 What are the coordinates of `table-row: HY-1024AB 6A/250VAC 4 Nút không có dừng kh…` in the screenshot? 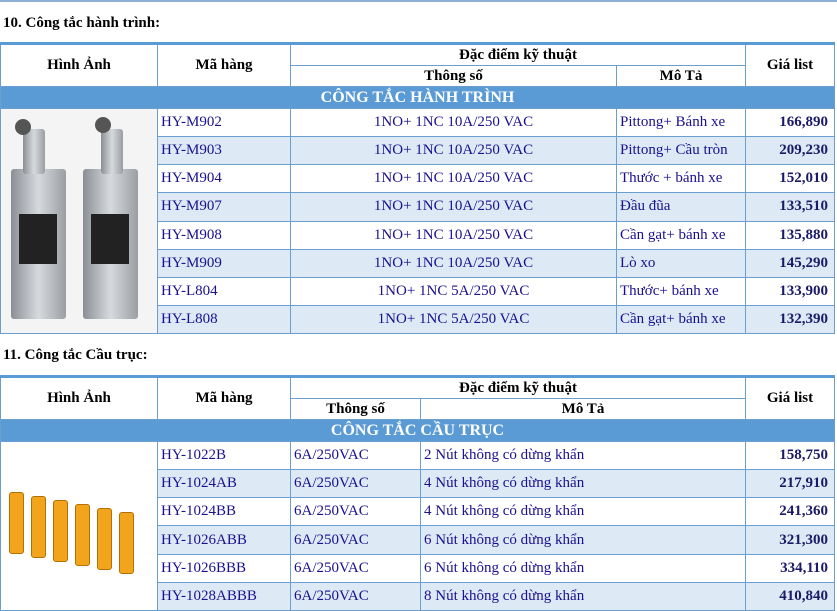 It's located at (418, 484).